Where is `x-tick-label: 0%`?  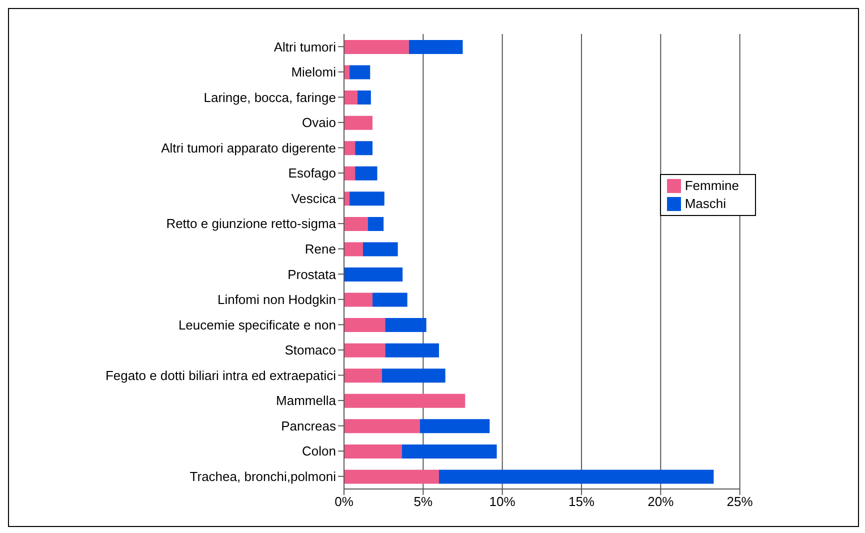 x-tick-label: 0% is located at coordinates (344, 502).